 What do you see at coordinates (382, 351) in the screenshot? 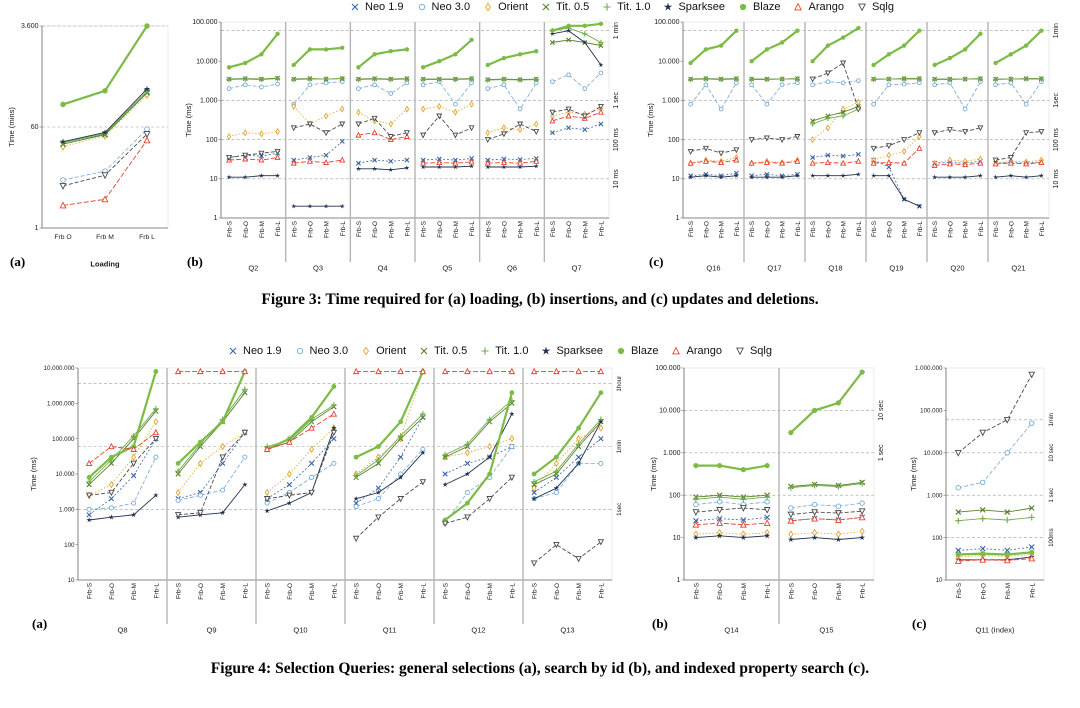
I see `legend-item-orient: Orient` at bounding box center [382, 351].